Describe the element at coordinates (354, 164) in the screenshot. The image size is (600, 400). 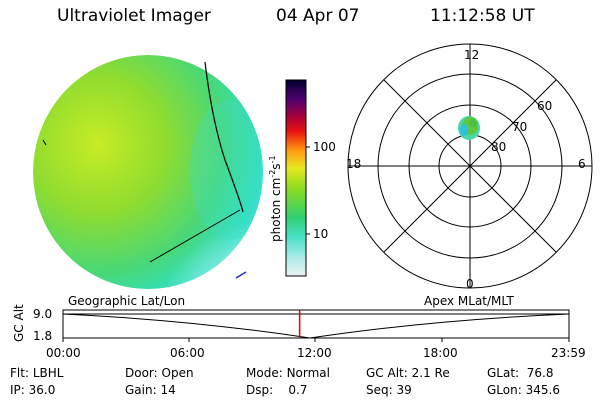
I see `mlt-label-18: 18` at that location.